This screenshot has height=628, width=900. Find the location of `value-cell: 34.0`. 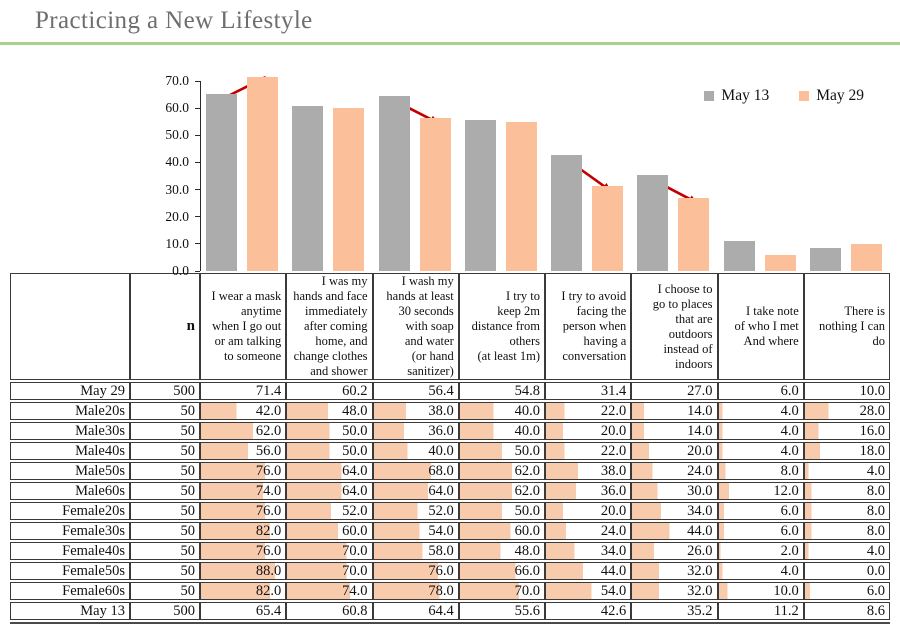

value-cell: 34.0 is located at coordinates (674, 511).